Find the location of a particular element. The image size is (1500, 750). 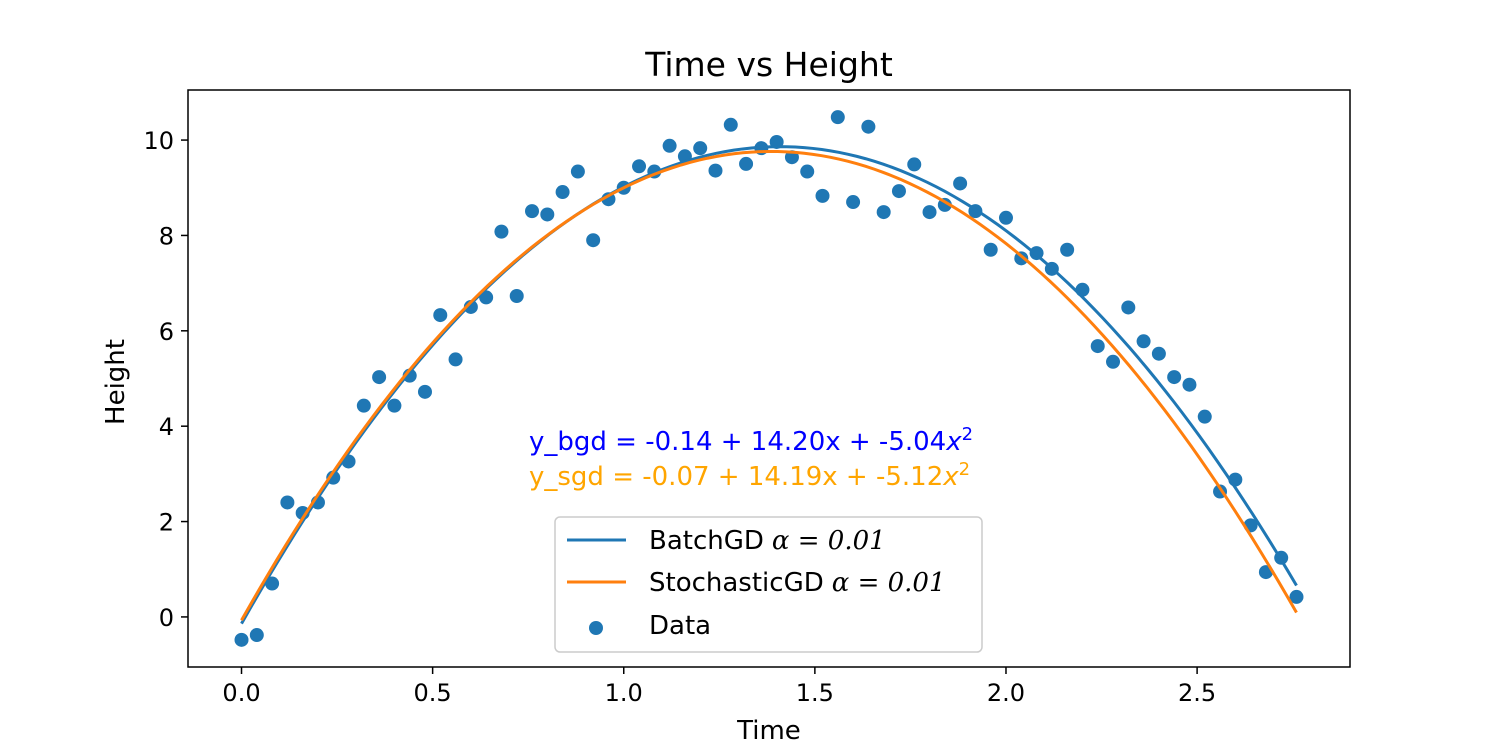

x-axis-label: Time is located at coordinates (768, 731).